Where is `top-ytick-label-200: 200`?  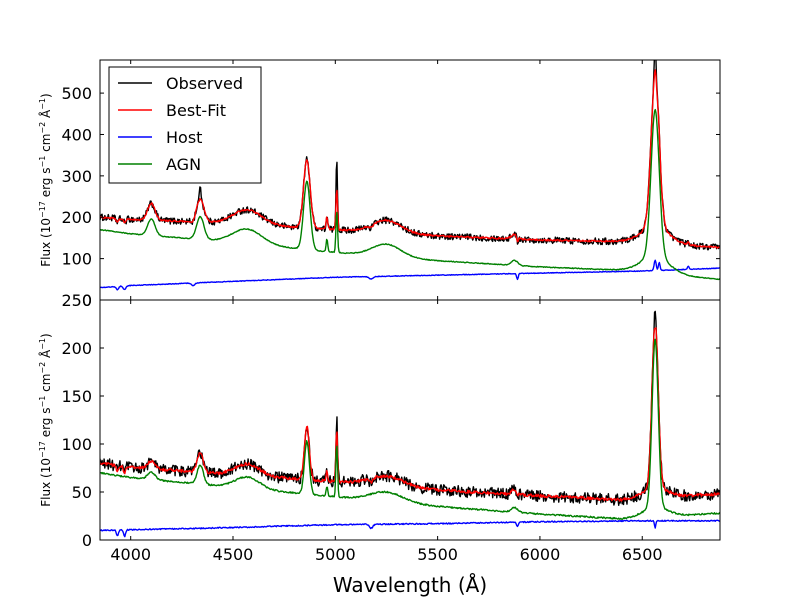
top-ytick-label-200: 200 is located at coordinates (76, 217).